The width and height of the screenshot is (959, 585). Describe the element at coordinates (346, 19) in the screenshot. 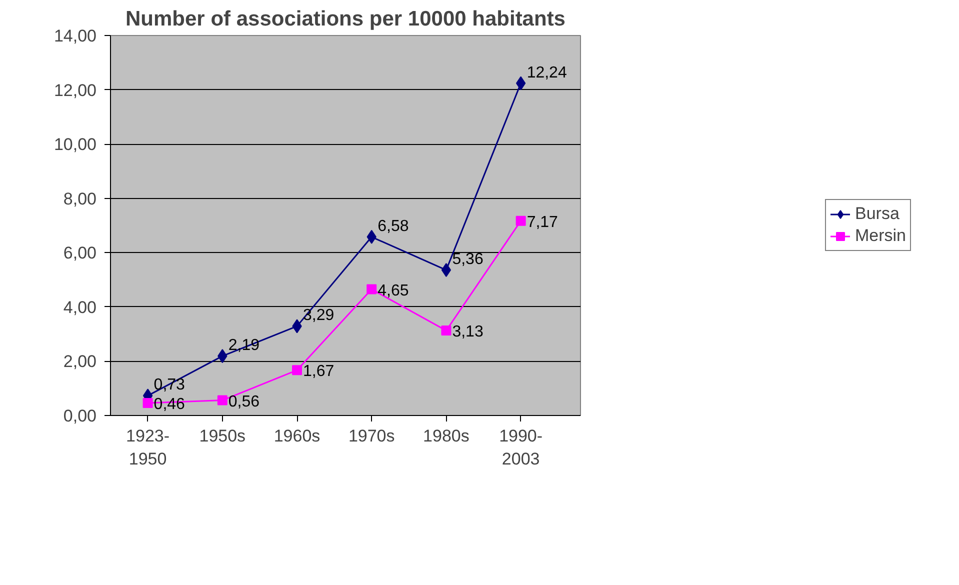

I see `chart-title: Number of associations per 10000 habitants` at that location.